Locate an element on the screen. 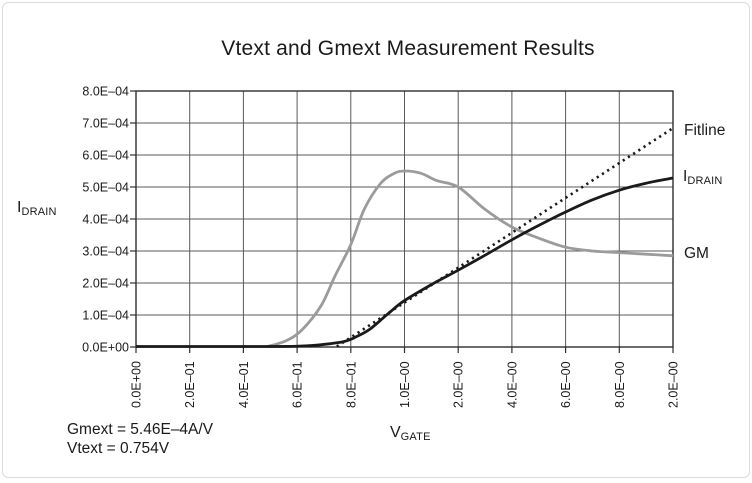 This screenshot has width=752, height=483. y-tick-label: 1.0E–04 is located at coordinates (105, 316).